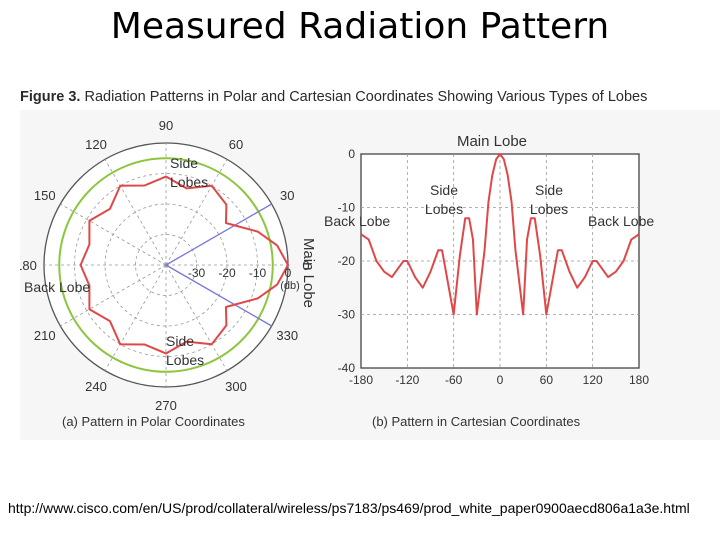 Image resolution: width=720 pixels, height=540 pixels. I want to click on cartesian-y-tick: -40, so click(347, 368).